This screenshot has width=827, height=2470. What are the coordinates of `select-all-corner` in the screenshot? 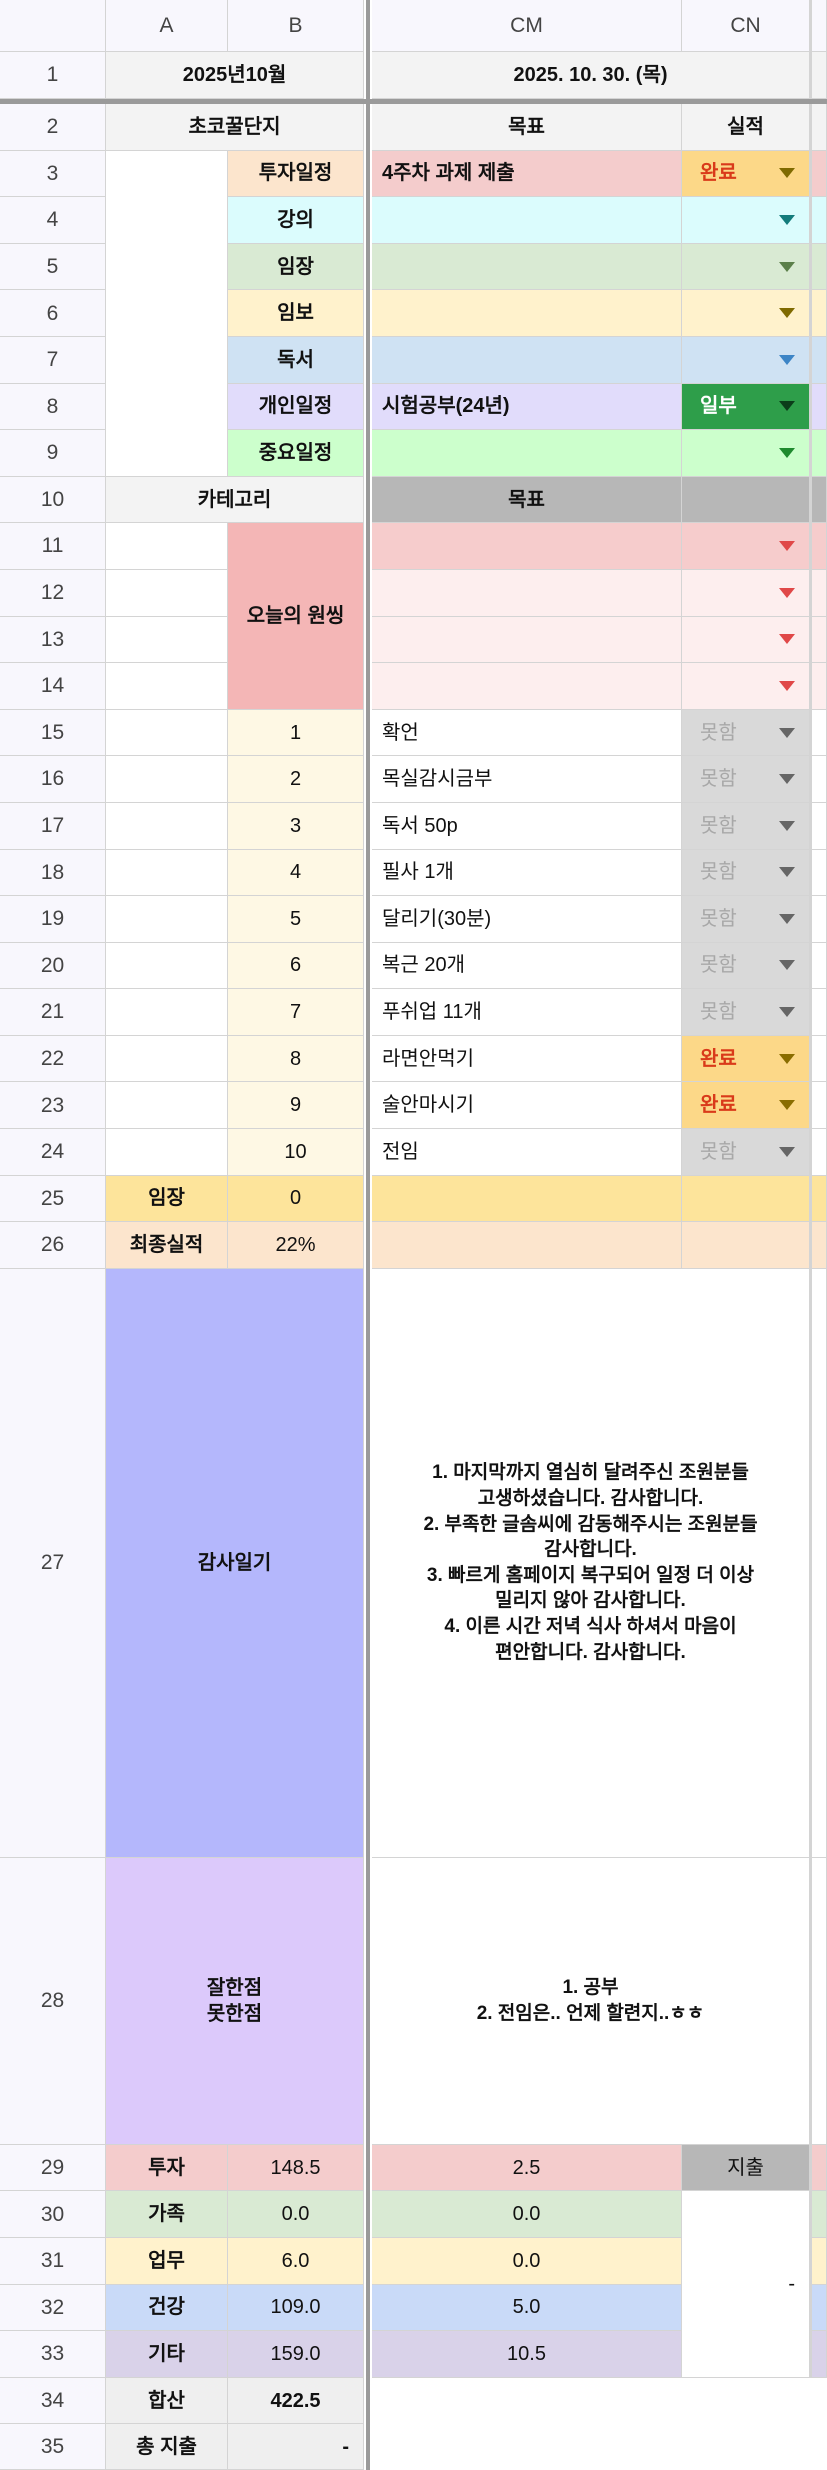 It's located at (53, 26).